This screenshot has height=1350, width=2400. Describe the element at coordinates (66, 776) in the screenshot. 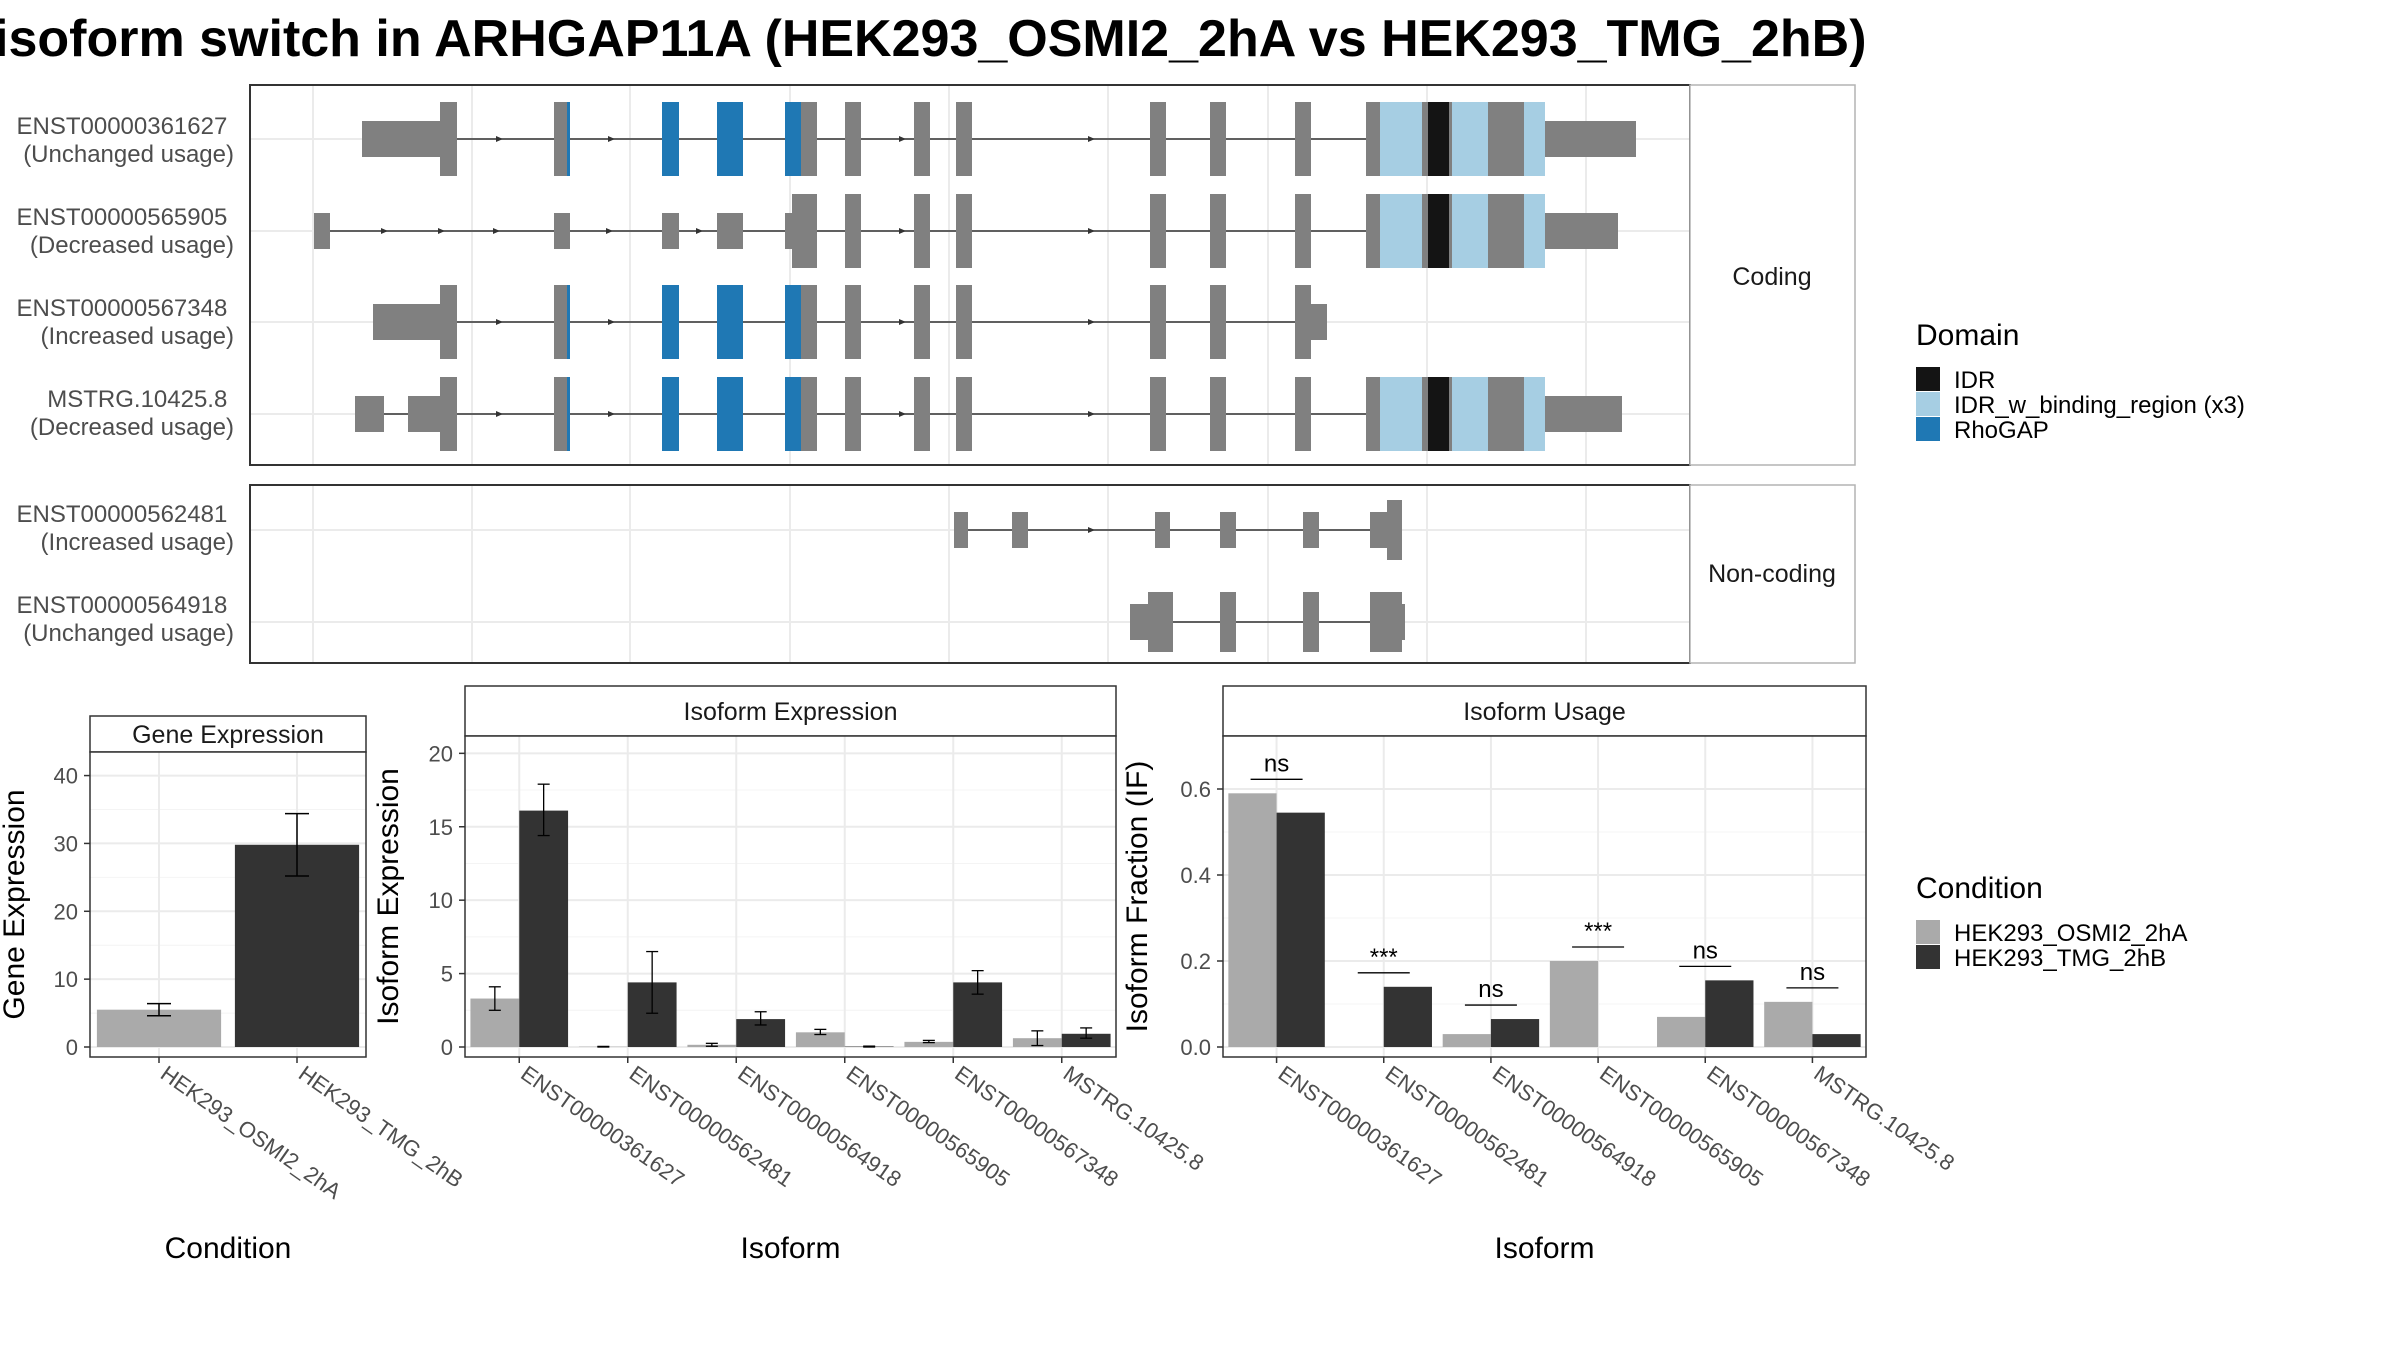

I see `y-tick-label: 40` at that location.